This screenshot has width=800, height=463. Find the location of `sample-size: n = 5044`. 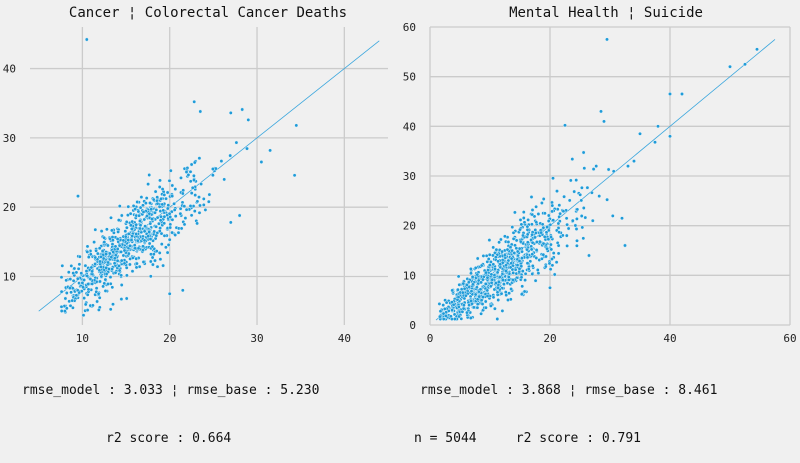

sample-size: n = 5044 is located at coordinates (445, 438).